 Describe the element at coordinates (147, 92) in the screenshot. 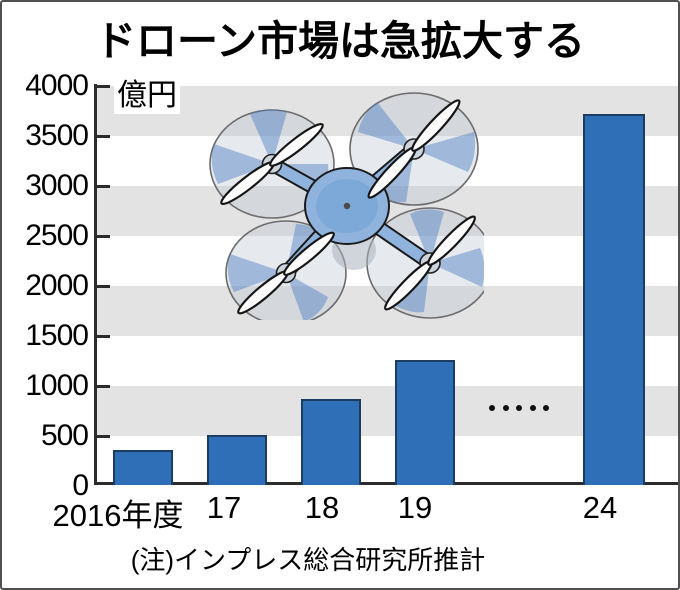

I see `y-axis-unit-label: 億円` at that location.